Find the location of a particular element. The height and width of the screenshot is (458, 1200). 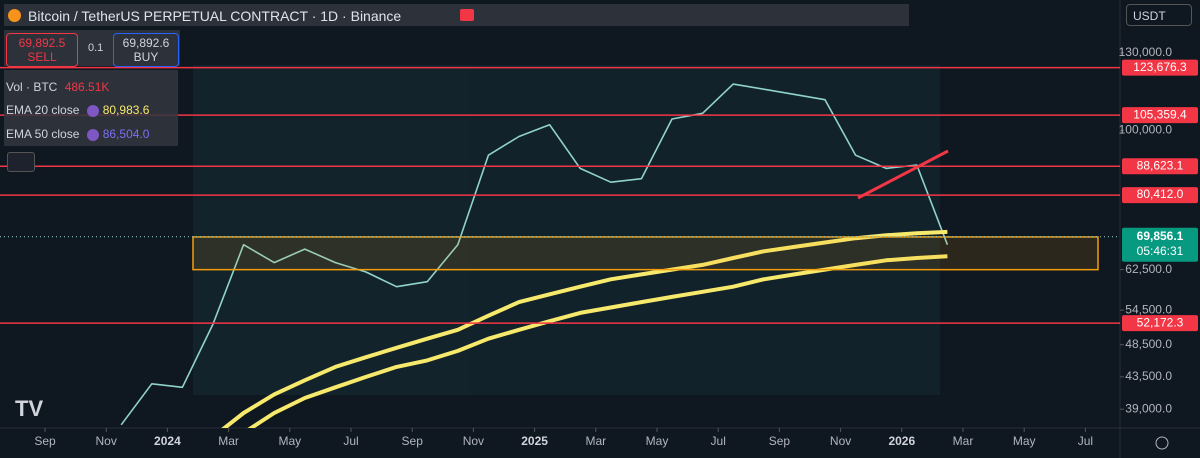

level-label: 52,172.3 is located at coordinates (1160, 322).